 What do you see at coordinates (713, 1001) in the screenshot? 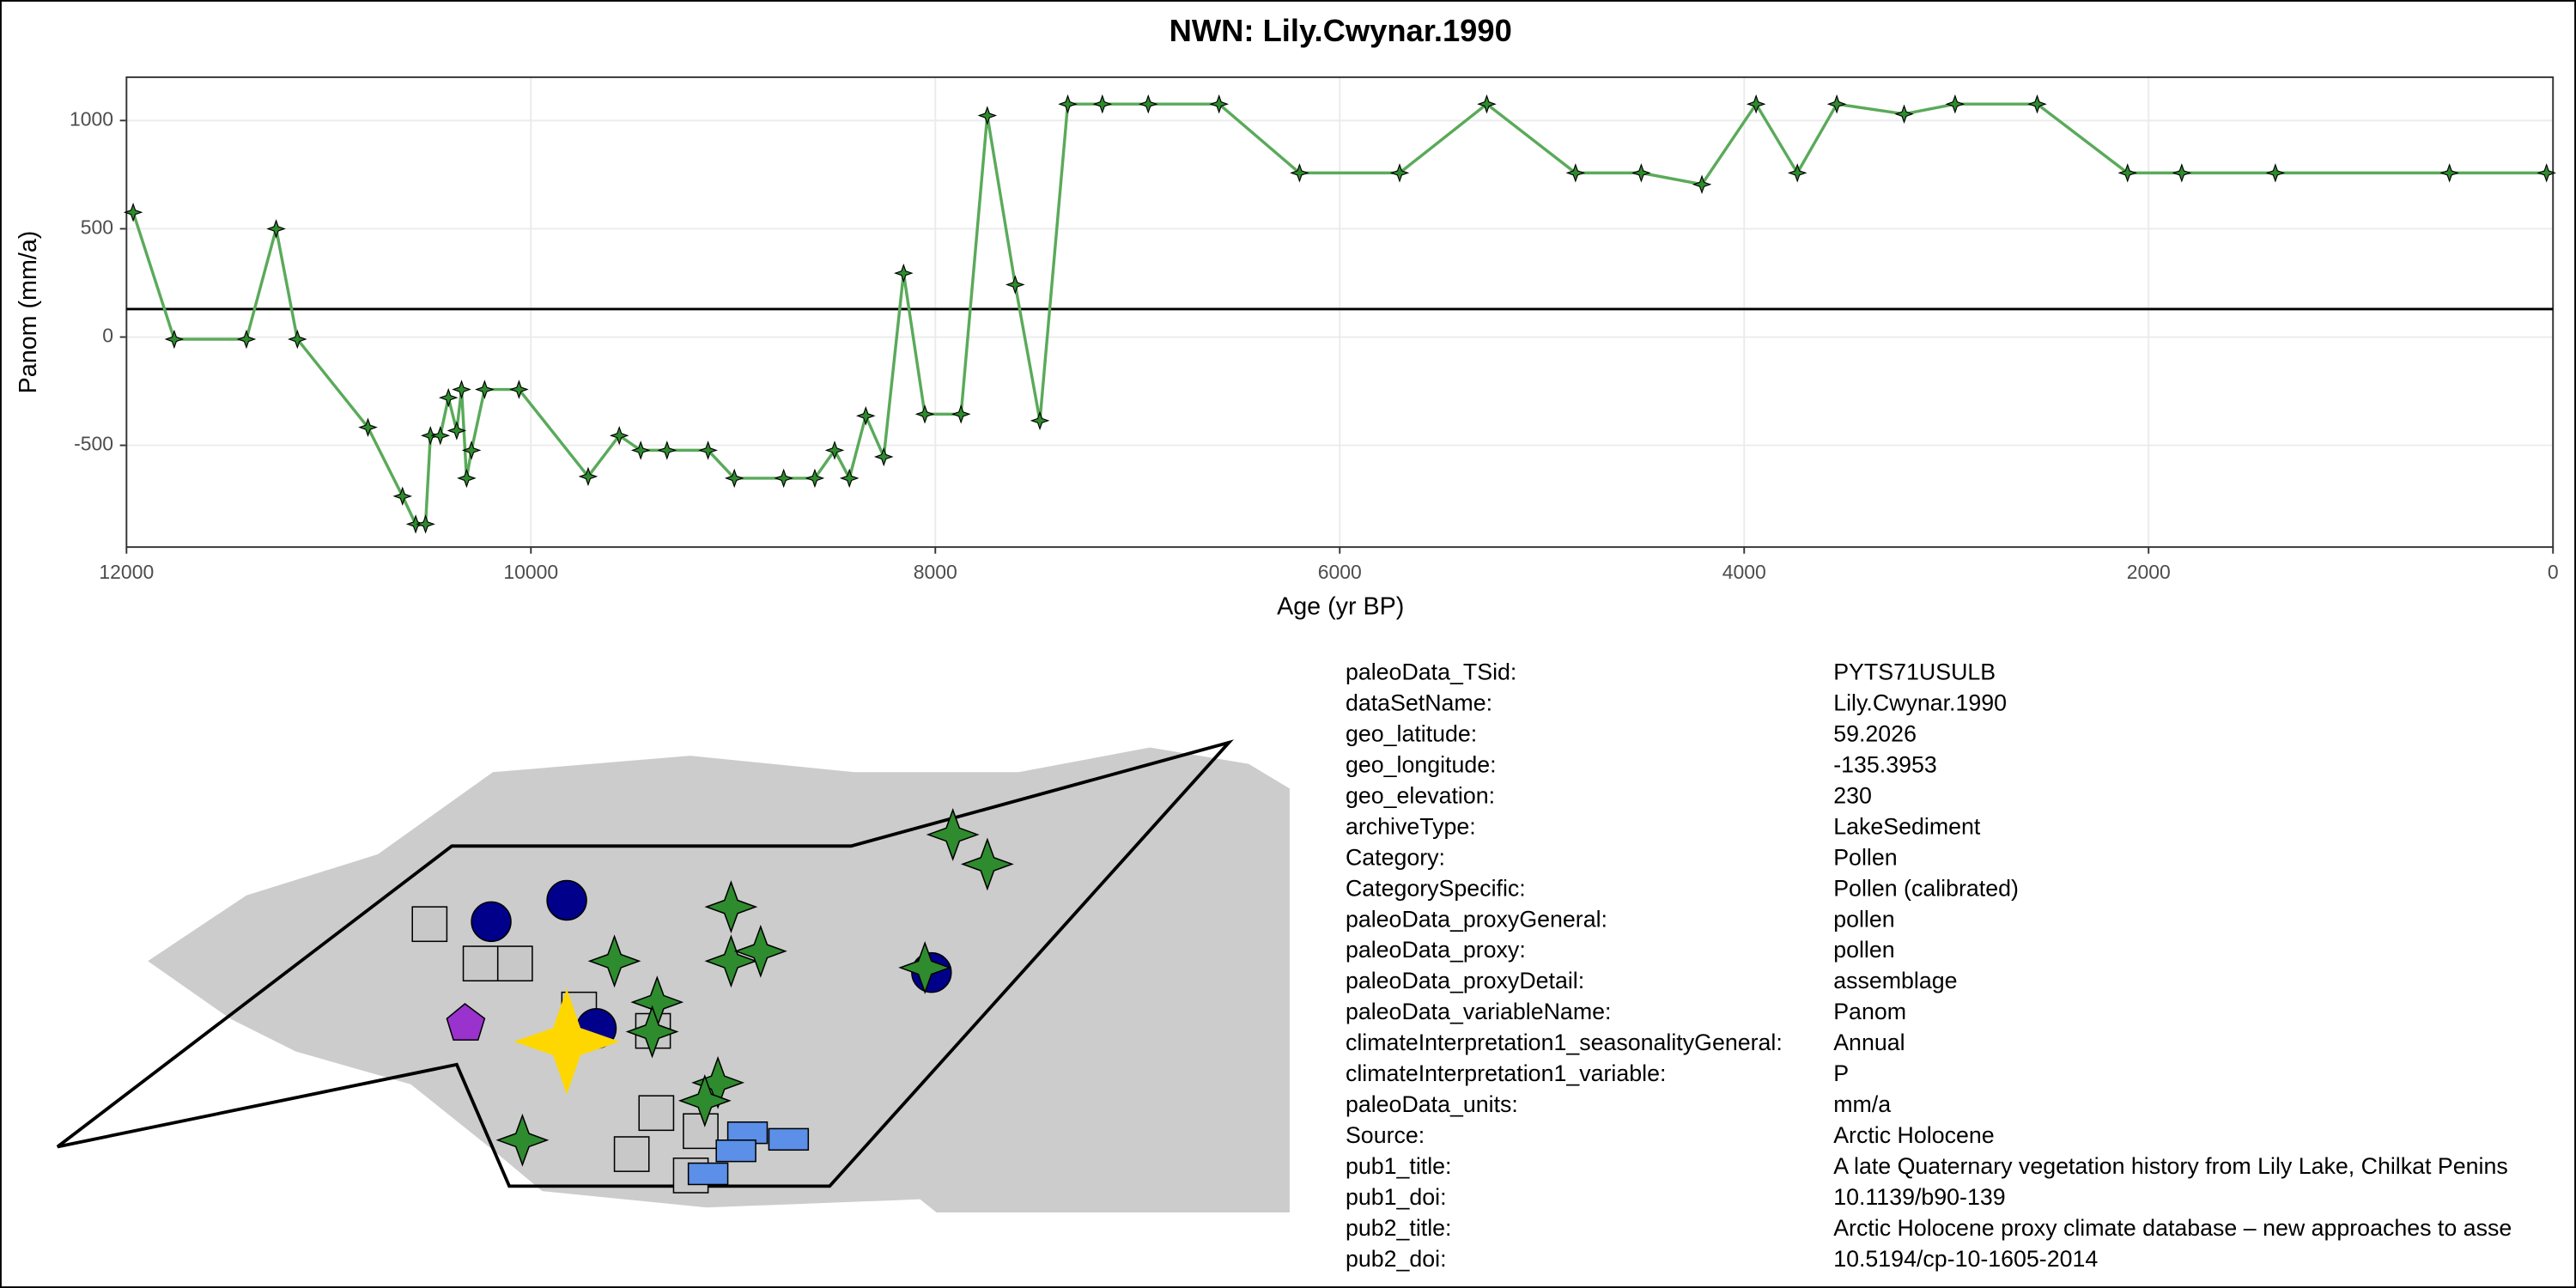
I see `map-markers` at bounding box center [713, 1001].